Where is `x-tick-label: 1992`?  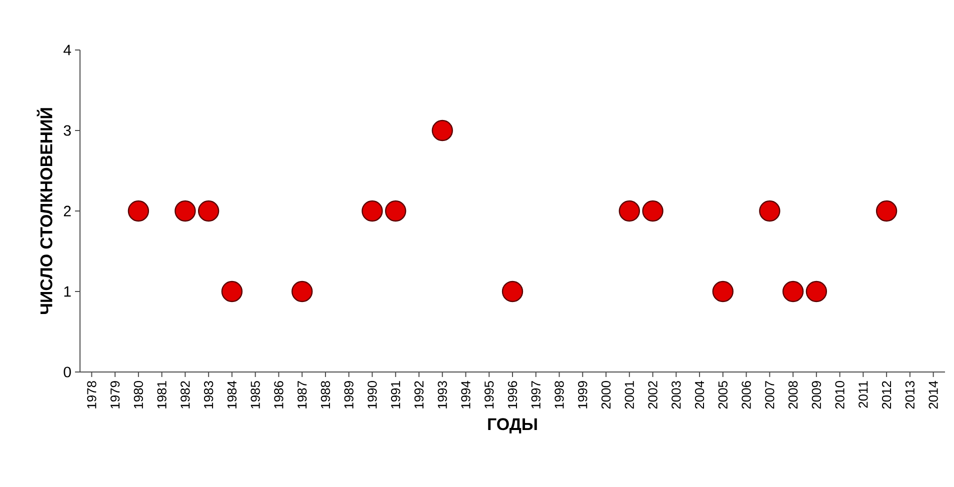 x-tick-label: 1992 is located at coordinates (419, 394).